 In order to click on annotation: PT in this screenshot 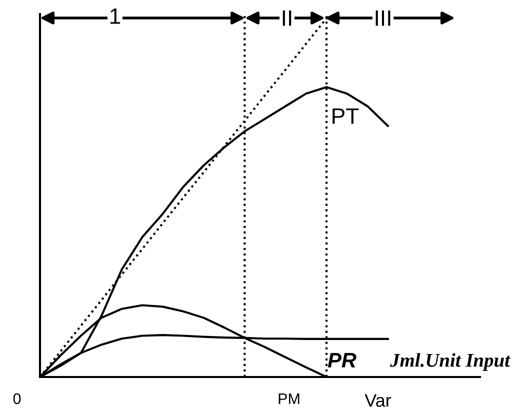, I will do `click(345, 116)`.